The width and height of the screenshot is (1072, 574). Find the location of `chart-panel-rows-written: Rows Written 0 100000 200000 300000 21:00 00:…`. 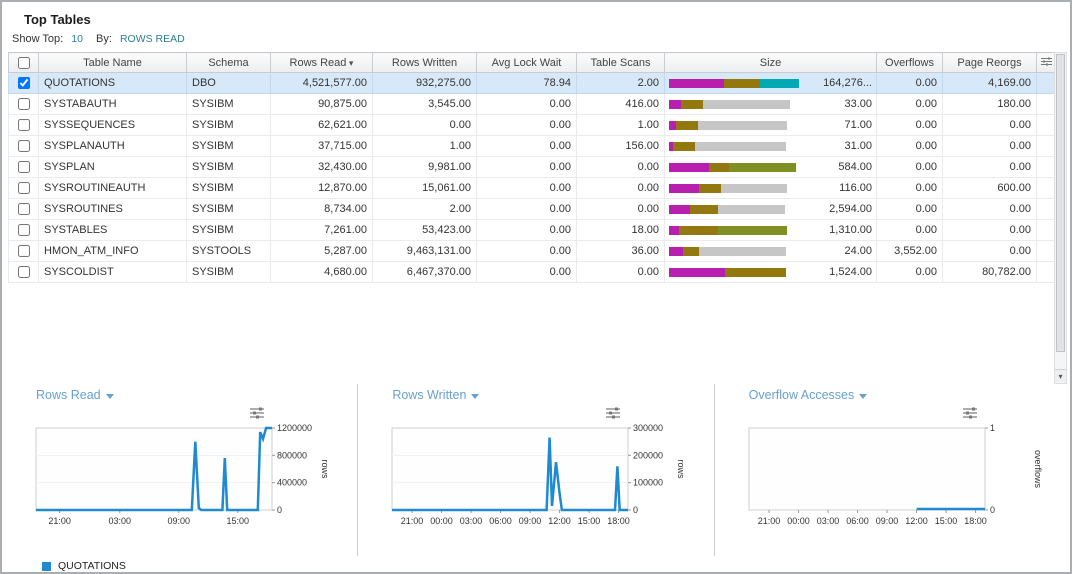

chart-panel-rows-written: Rows Written 0 100000 200000 300000 21:00 00:… is located at coordinates (535, 470).